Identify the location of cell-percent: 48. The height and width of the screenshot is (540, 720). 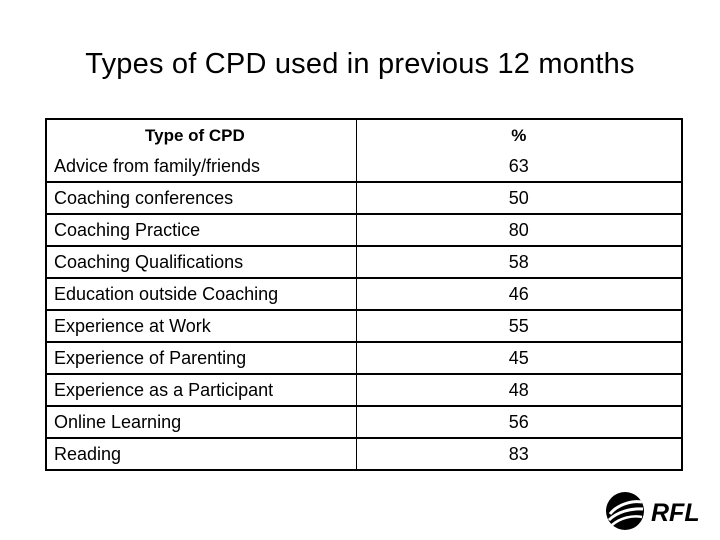
(519, 390).